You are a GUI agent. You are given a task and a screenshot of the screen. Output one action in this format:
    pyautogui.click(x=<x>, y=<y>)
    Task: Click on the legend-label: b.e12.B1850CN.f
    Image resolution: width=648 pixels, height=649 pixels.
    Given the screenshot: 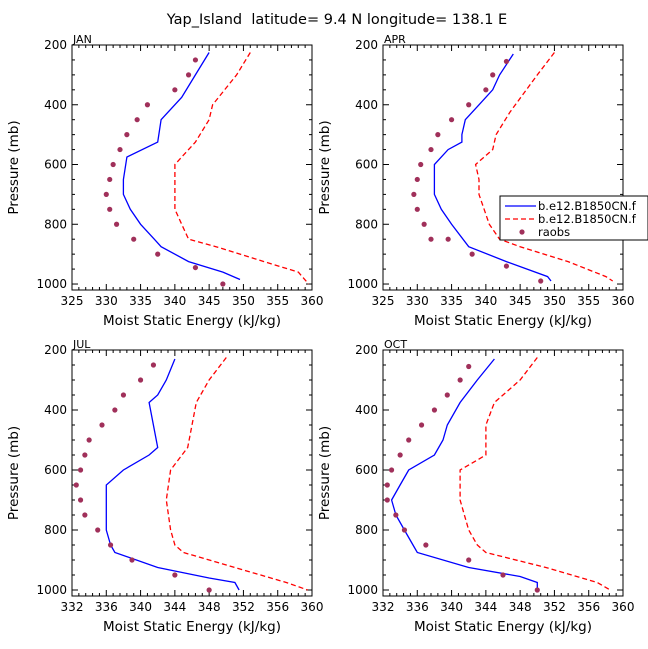 What is the action you would take?
    pyautogui.click(x=587, y=206)
    